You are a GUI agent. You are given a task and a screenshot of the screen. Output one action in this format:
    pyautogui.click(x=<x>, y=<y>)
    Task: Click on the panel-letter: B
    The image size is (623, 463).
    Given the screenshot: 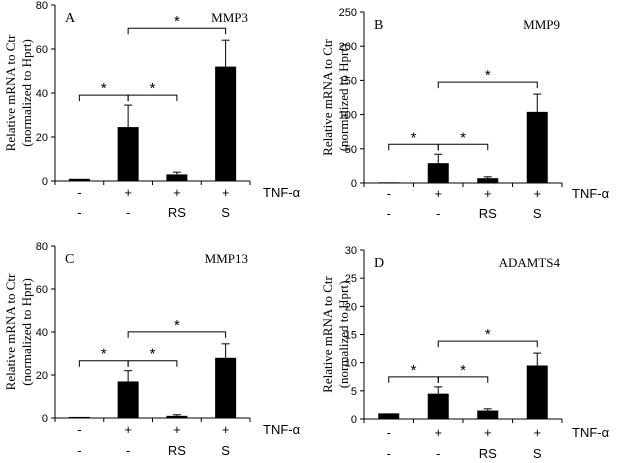 What is the action you would take?
    pyautogui.click(x=378, y=25)
    